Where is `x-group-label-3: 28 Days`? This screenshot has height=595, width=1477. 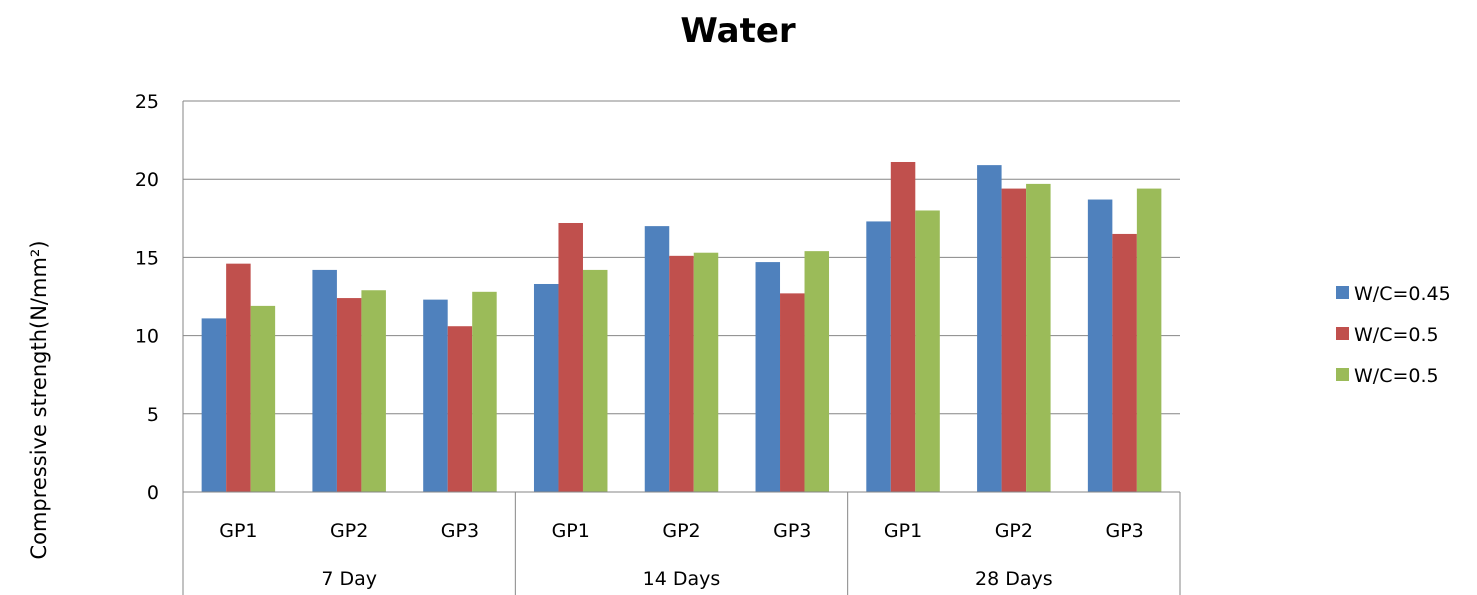 x-group-label-3: 28 Days is located at coordinates (1014, 579).